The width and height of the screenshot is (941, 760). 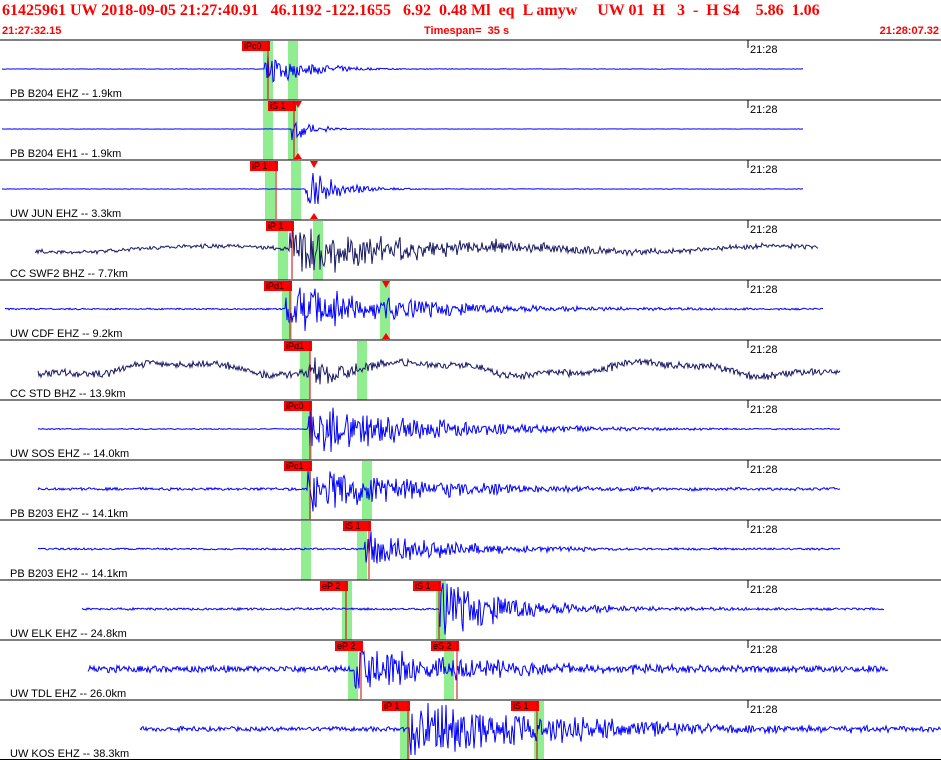 I want to click on pick-label: iPc1, so click(x=295, y=466).